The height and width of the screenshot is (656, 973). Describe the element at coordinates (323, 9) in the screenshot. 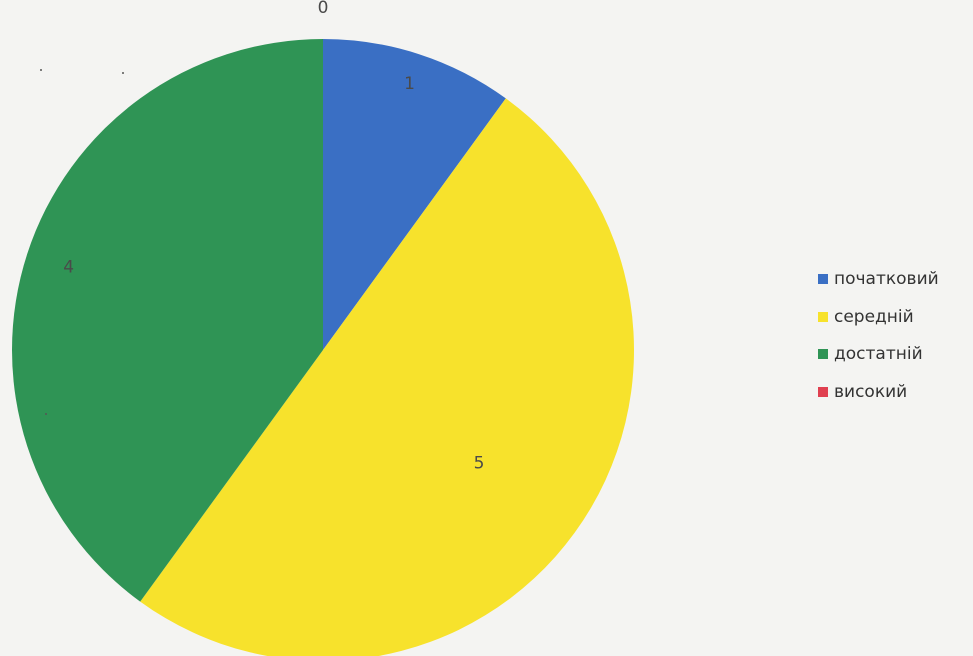

I see `data-label-4: 0` at that location.